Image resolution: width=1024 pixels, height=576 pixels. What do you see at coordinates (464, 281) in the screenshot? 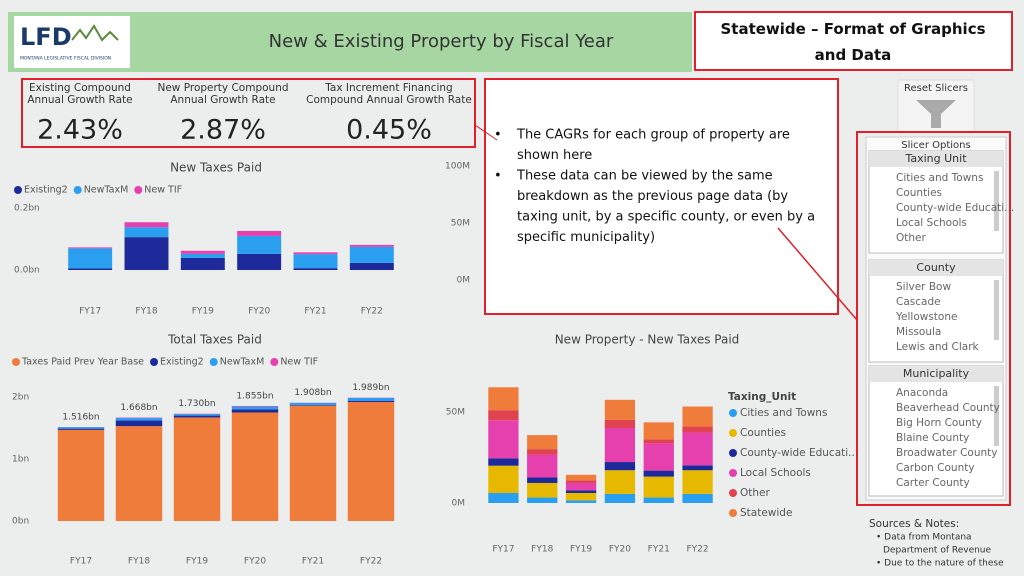
I see `y-tick-label: 0M` at bounding box center [464, 281].